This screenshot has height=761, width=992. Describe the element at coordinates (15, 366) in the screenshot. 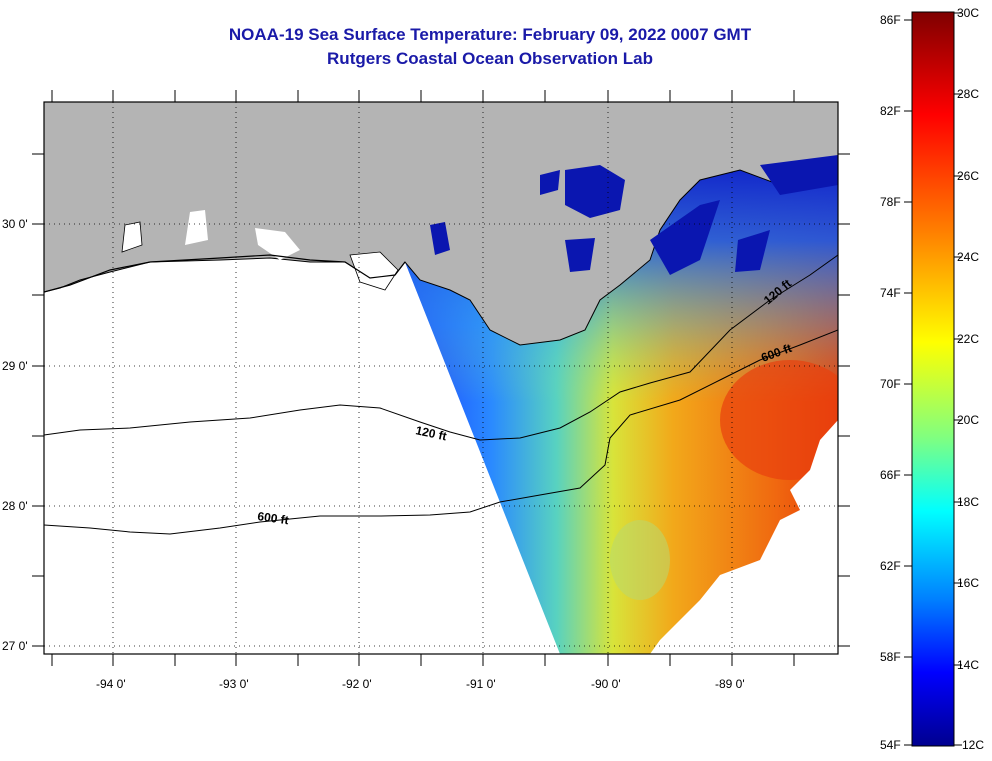

I see `lat-label: 29 0'` at that location.